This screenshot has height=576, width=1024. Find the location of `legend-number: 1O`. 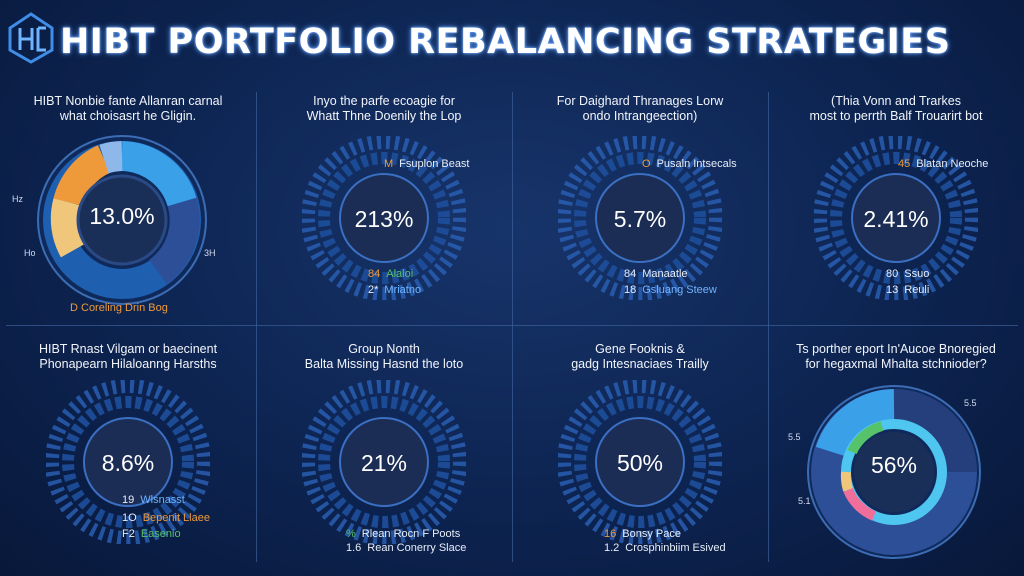

legend-number: 1O is located at coordinates (129, 518).